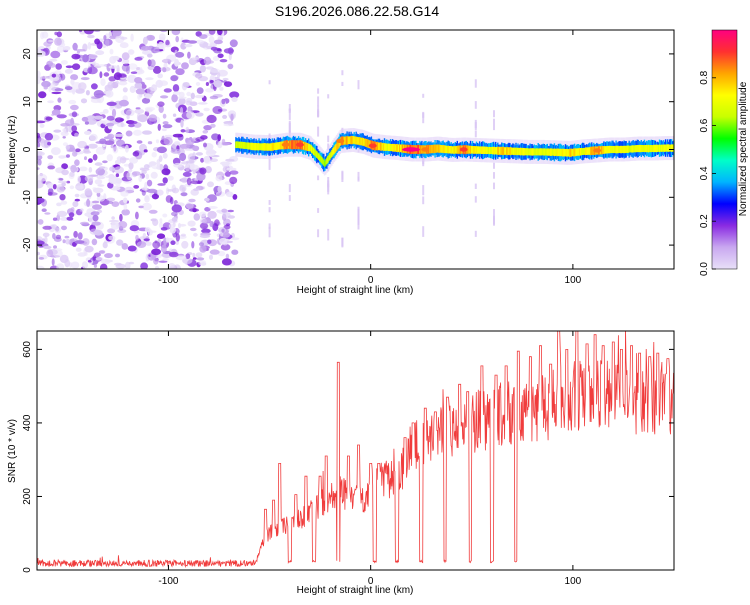 This screenshot has height=605, width=750. Describe the element at coordinates (12, 451) in the screenshot. I see `snr-y-label: SNR (10 * v/v)` at that location.